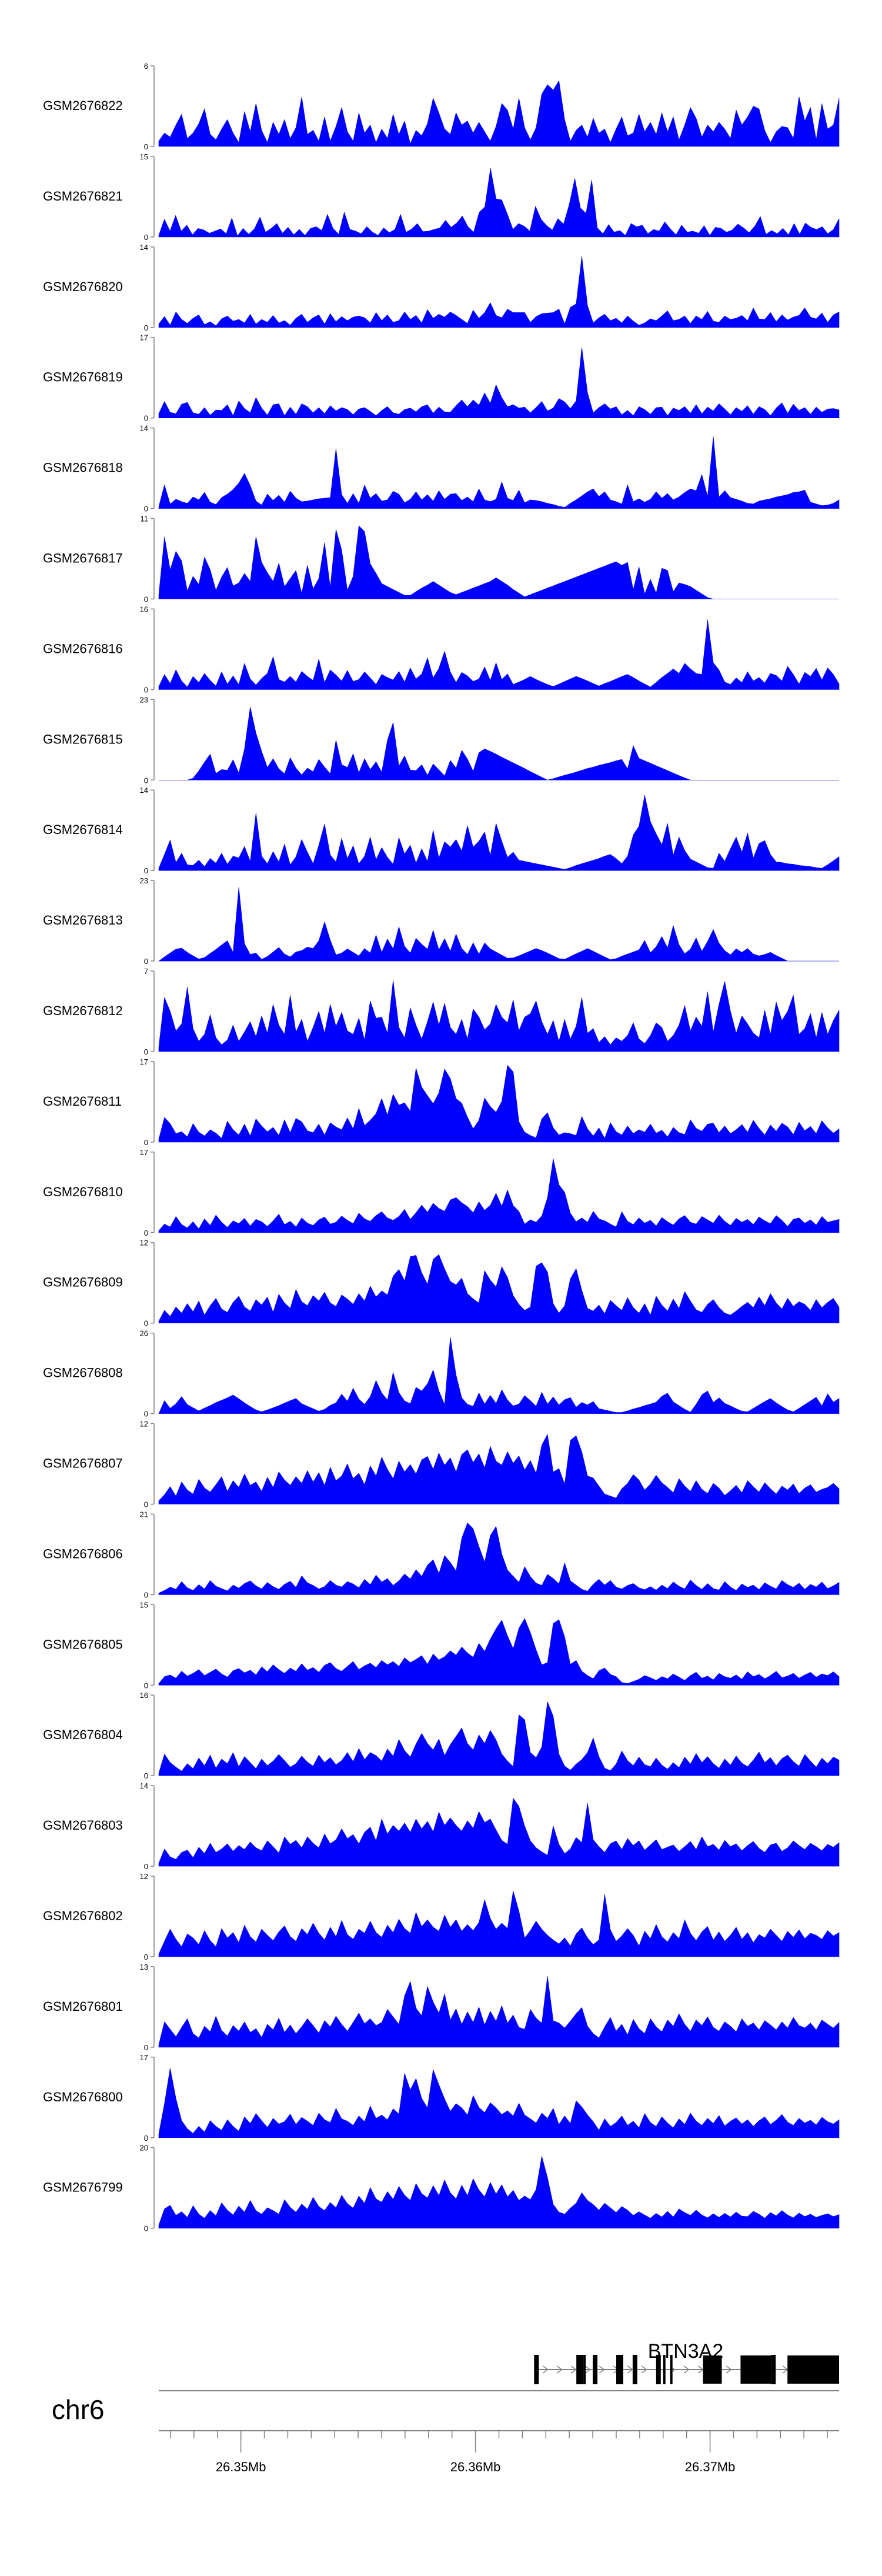 This screenshot has width=882, height=2576. I want to click on track-label: GSM2676803, so click(83, 1825).